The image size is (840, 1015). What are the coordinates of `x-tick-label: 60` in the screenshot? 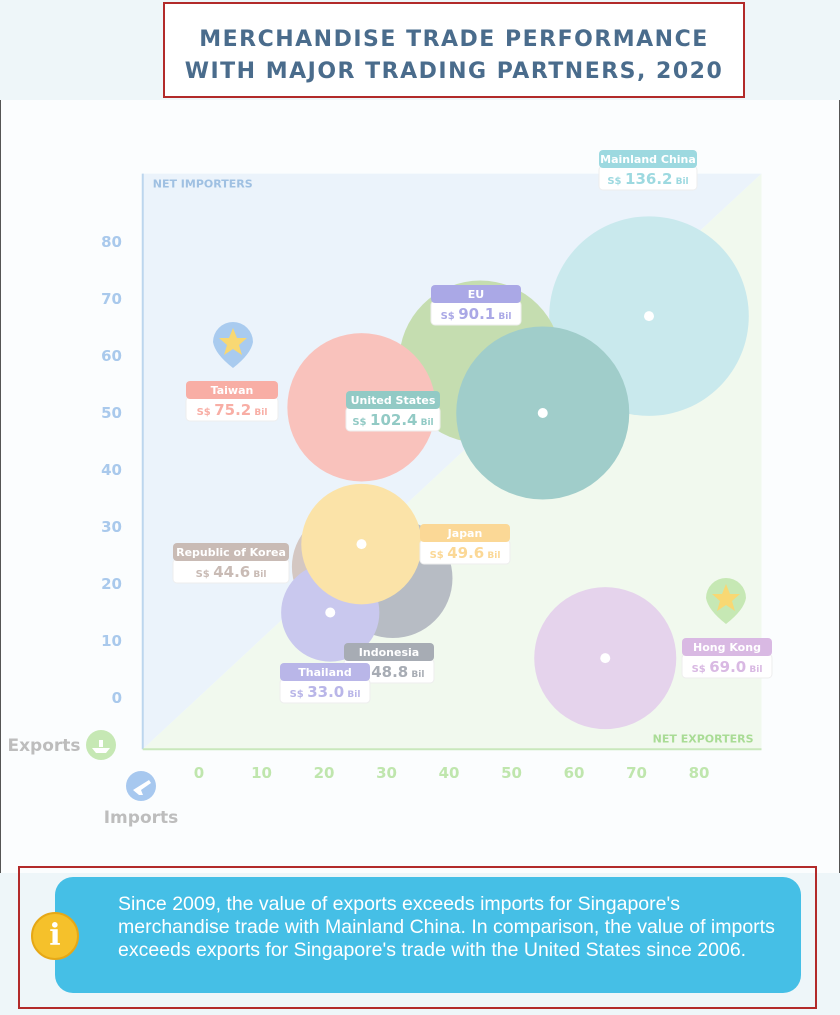 It's located at (574, 773).